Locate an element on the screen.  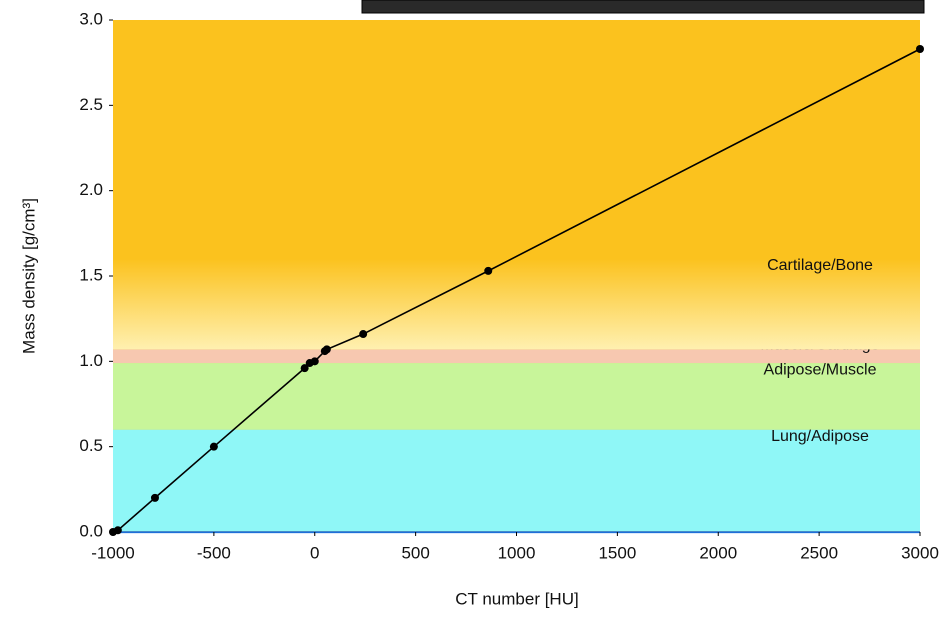
band-label: Adipose/Muscle is located at coordinates (820, 369).